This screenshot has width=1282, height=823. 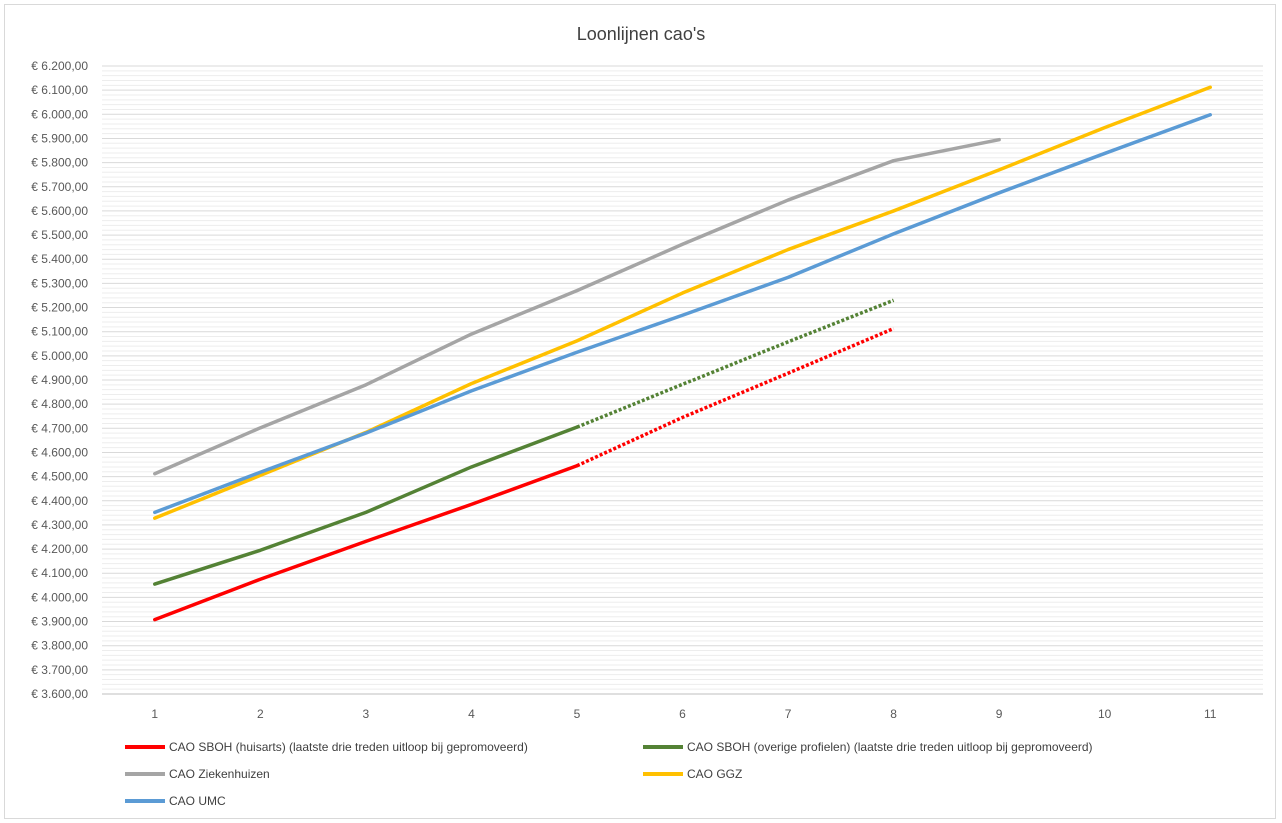 I want to click on x-tick-label: 9, so click(x=999, y=714).